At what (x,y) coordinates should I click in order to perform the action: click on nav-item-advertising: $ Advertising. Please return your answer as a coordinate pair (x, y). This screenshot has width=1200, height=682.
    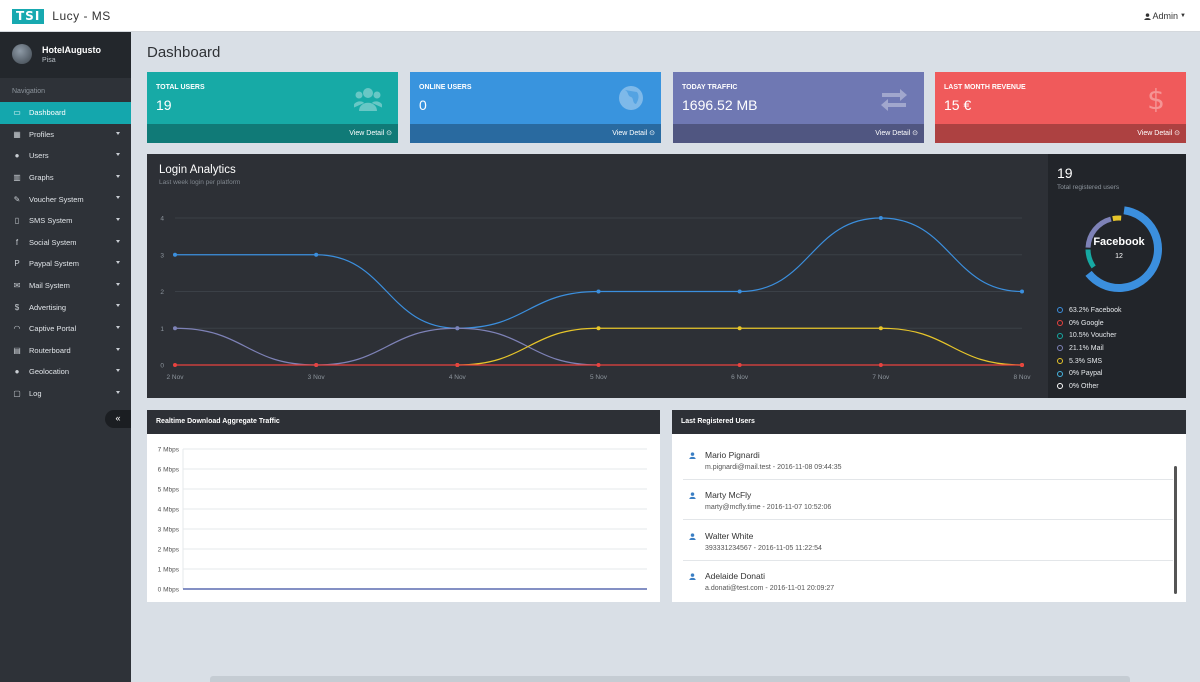
    Looking at the image, I should click on (65, 307).